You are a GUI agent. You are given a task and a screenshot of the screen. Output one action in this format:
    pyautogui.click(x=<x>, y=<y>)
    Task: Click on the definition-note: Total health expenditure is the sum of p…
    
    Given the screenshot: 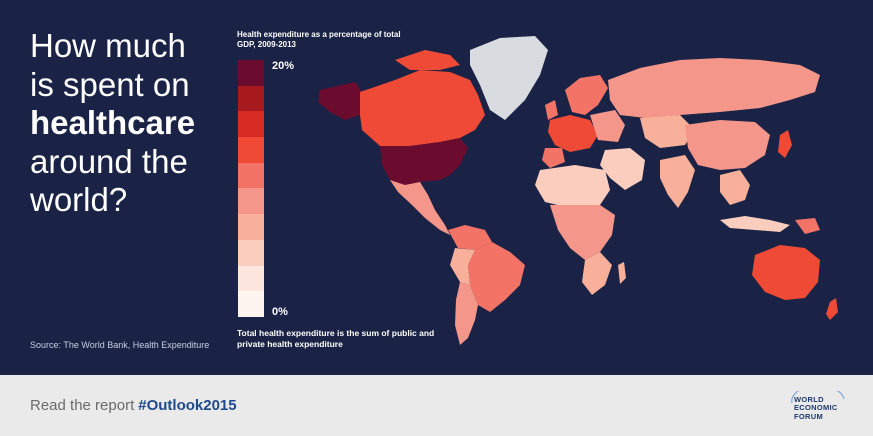 What is the action you would take?
    pyautogui.click(x=336, y=338)
    